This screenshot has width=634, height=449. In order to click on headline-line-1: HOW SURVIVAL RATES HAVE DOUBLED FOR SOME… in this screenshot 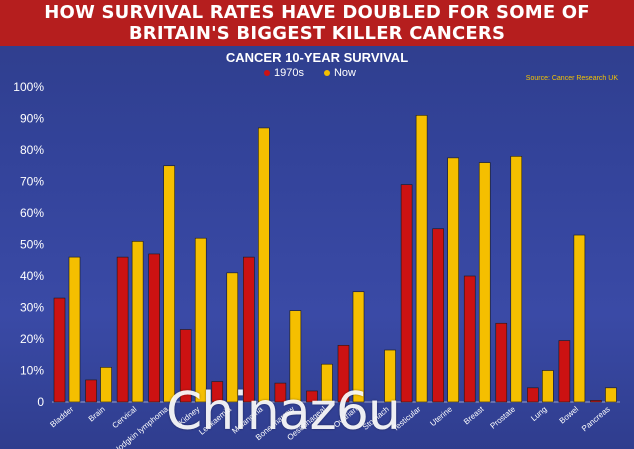, I will do `click(317, 12)`.